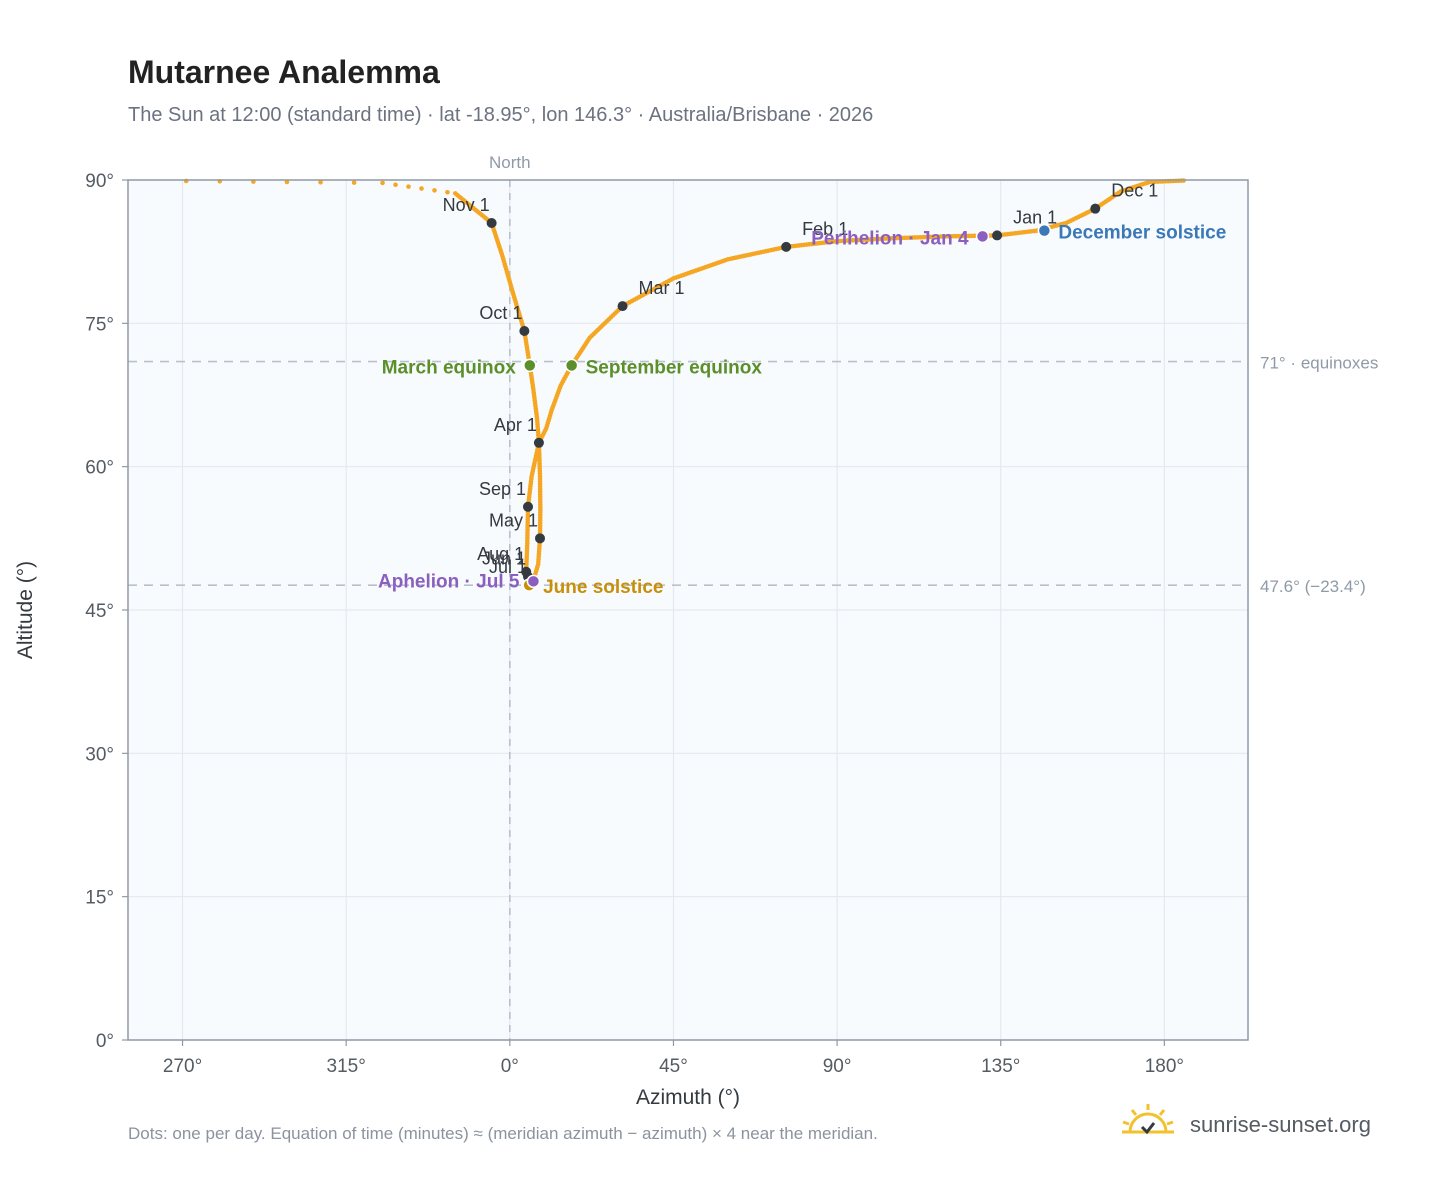  Describe the element at coordinates (662, 288) in the screenshot. I see `month-label: Mar 1` at that location.